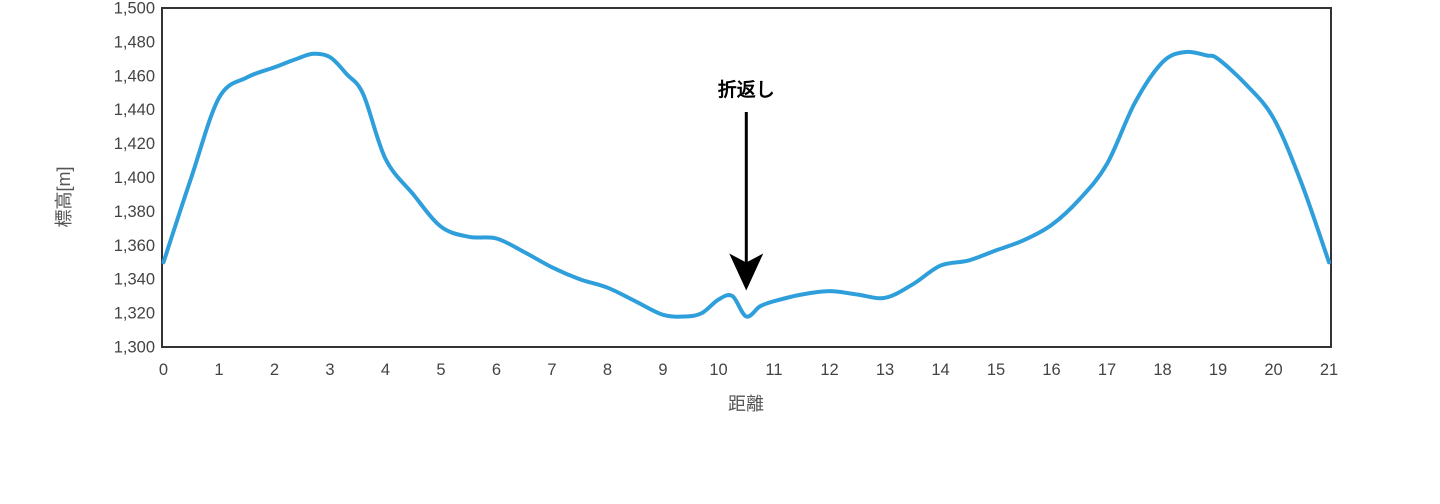 Image resolution: width=1440 pixels, height=504 pixels. Describe the element at coordinates (1329, 370) in the screenshot. I see `x-tick-label: 21` at that location.